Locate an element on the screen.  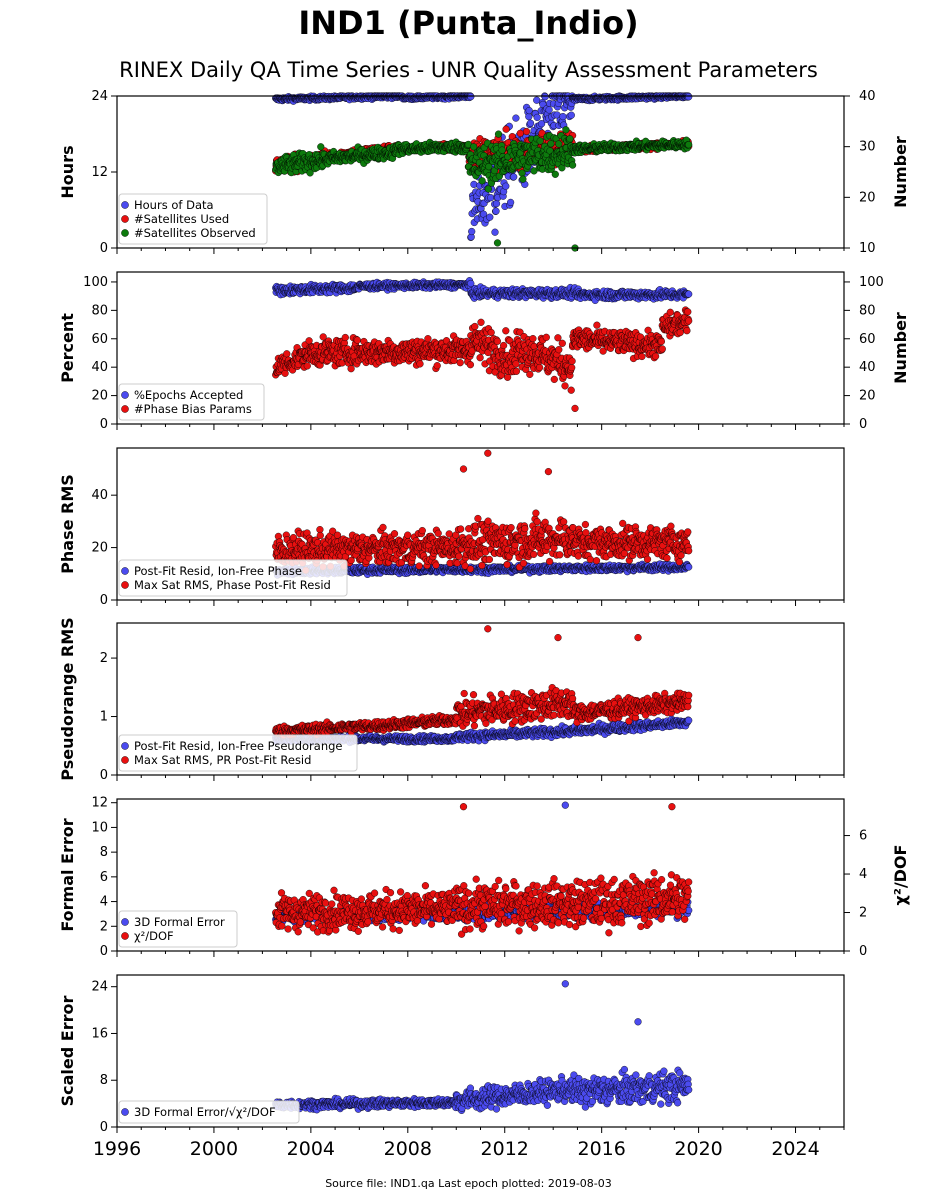
y-right-tick-label: 30 is located at coordinates (867, 147).